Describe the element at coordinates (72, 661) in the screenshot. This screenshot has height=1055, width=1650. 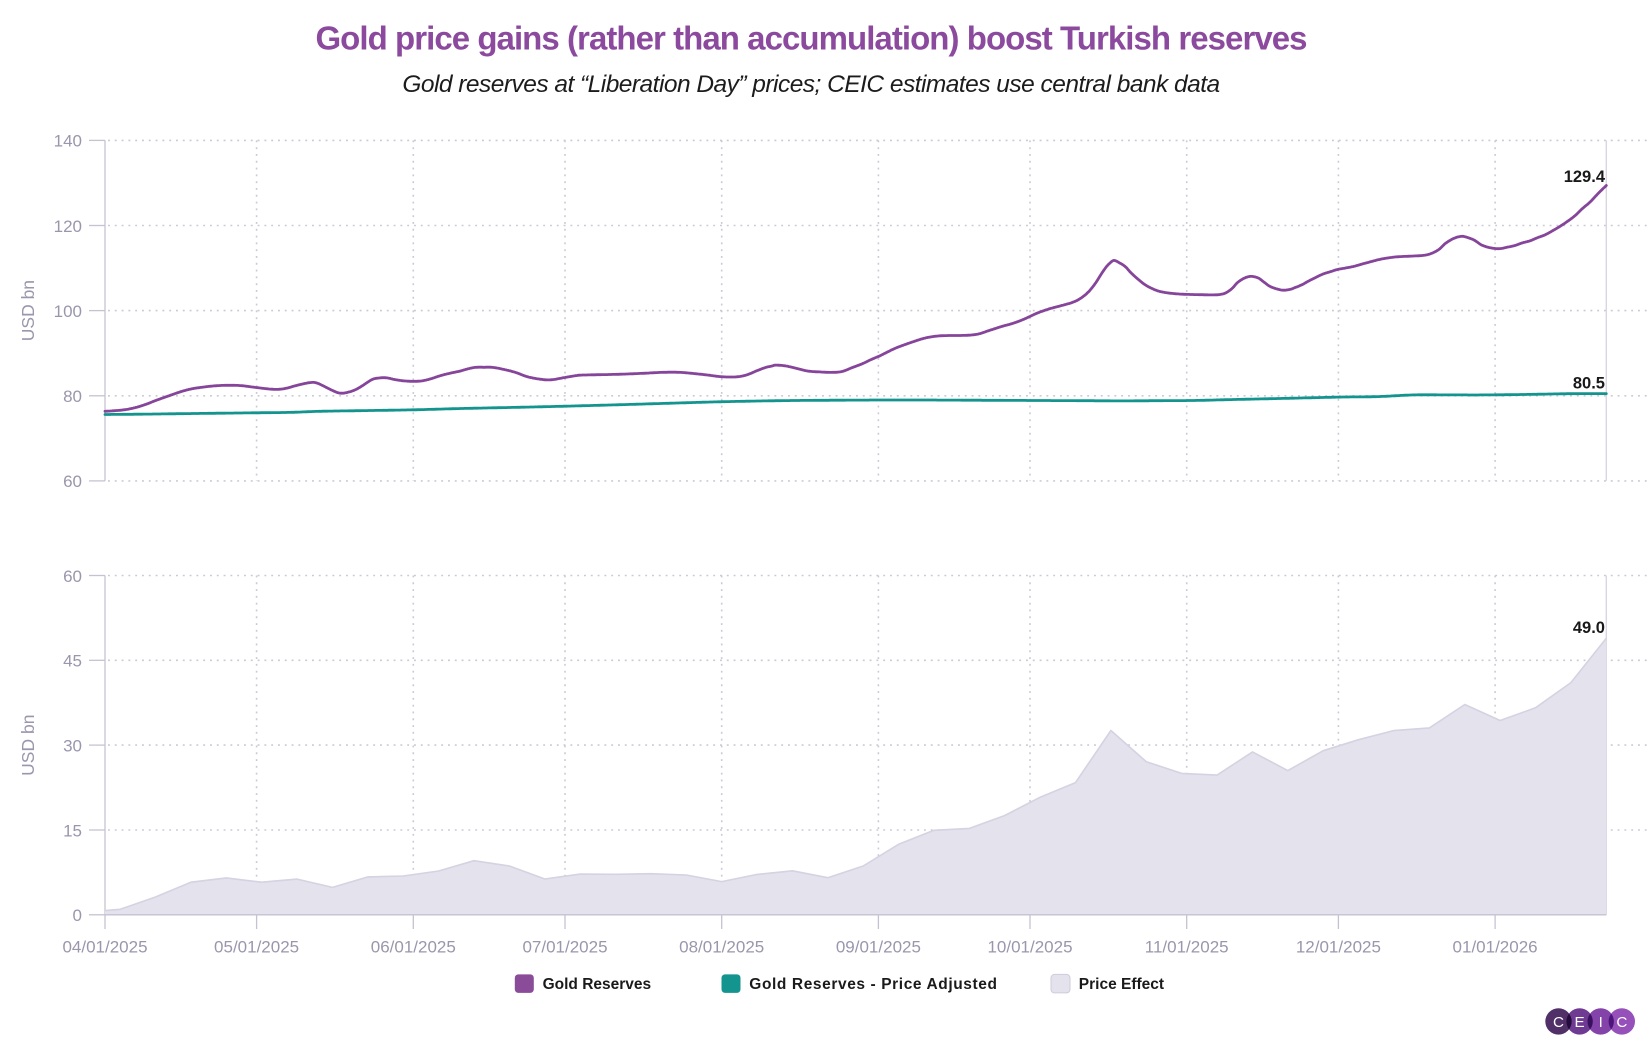
I see `svg-text: 45` at that location.